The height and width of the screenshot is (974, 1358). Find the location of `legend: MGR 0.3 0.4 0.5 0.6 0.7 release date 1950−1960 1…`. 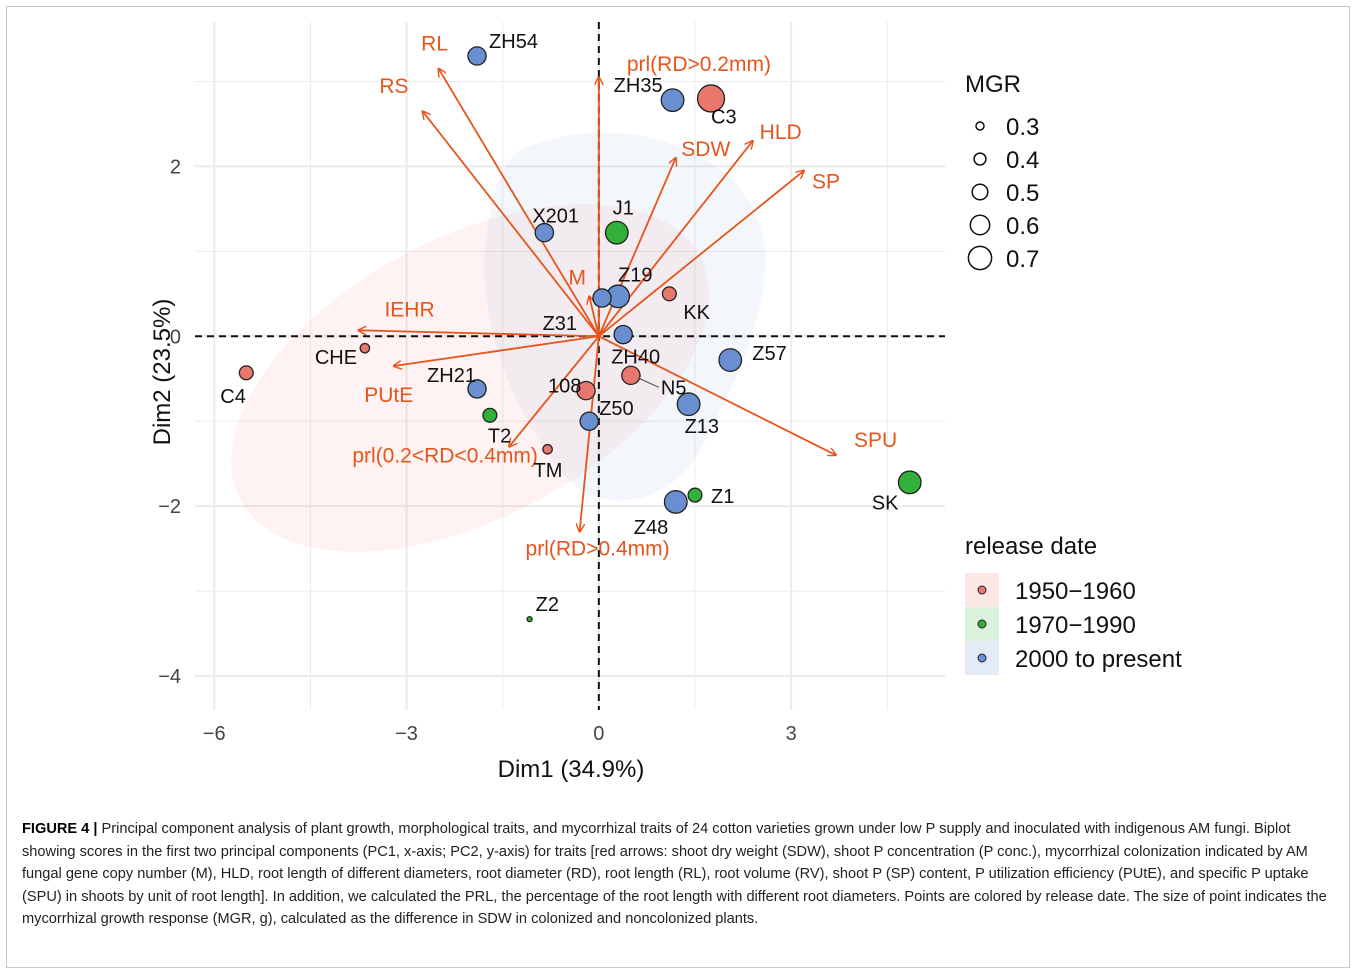

legend: MGR 0.3 0.4 0.5 0.6 0.7 release date 1950−1960 1… is located at coordinates (1073, 373).